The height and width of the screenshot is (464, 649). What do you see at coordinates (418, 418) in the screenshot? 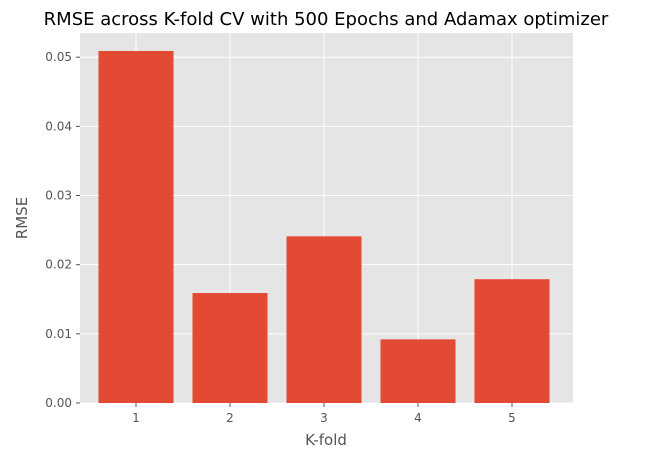
I see `x-tick-label: 4` at bounding box center [418, 418].